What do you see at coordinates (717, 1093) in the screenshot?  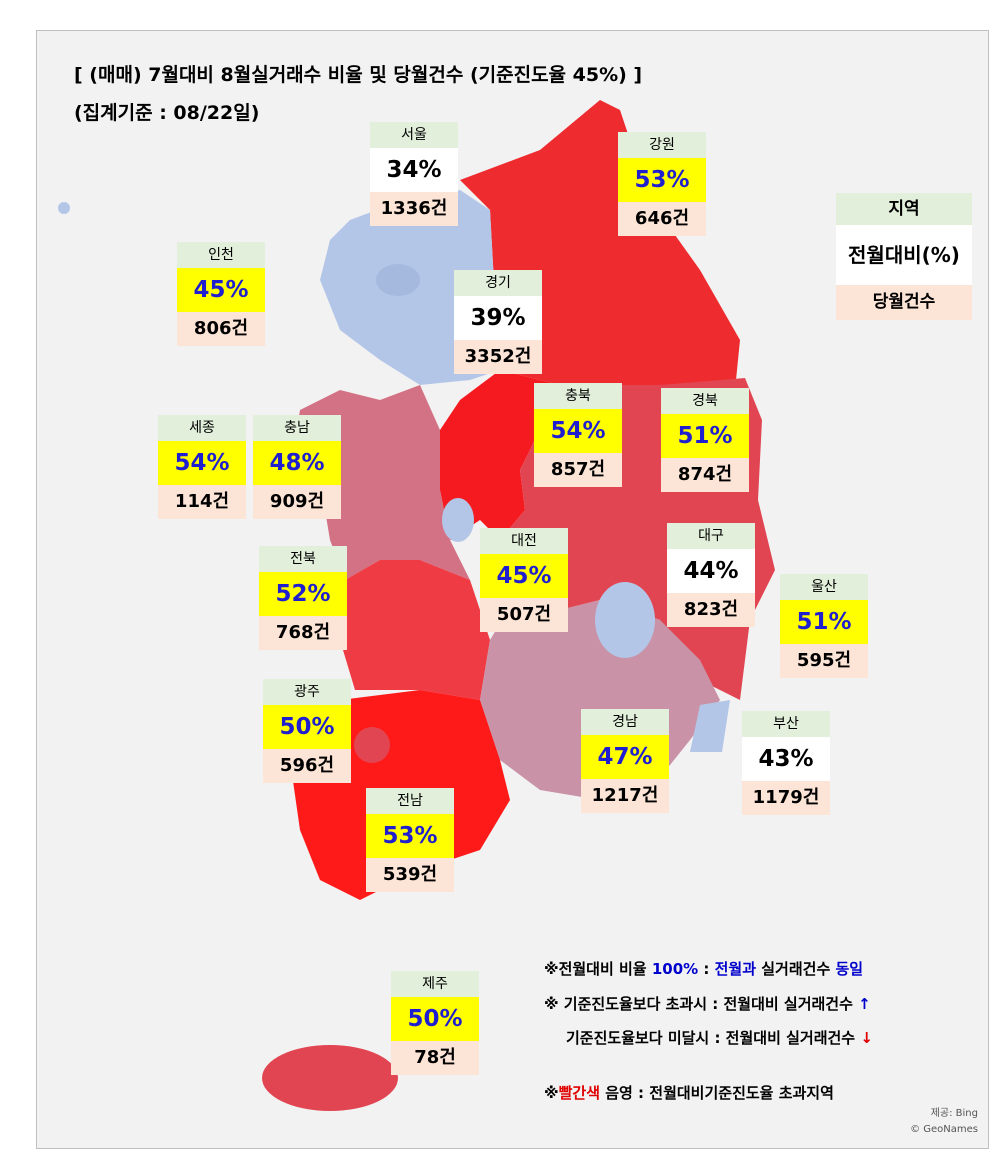 I see `note-part: 음영 : 전월대비기준진도율 초과지역` at bounding box center [717, 1093].